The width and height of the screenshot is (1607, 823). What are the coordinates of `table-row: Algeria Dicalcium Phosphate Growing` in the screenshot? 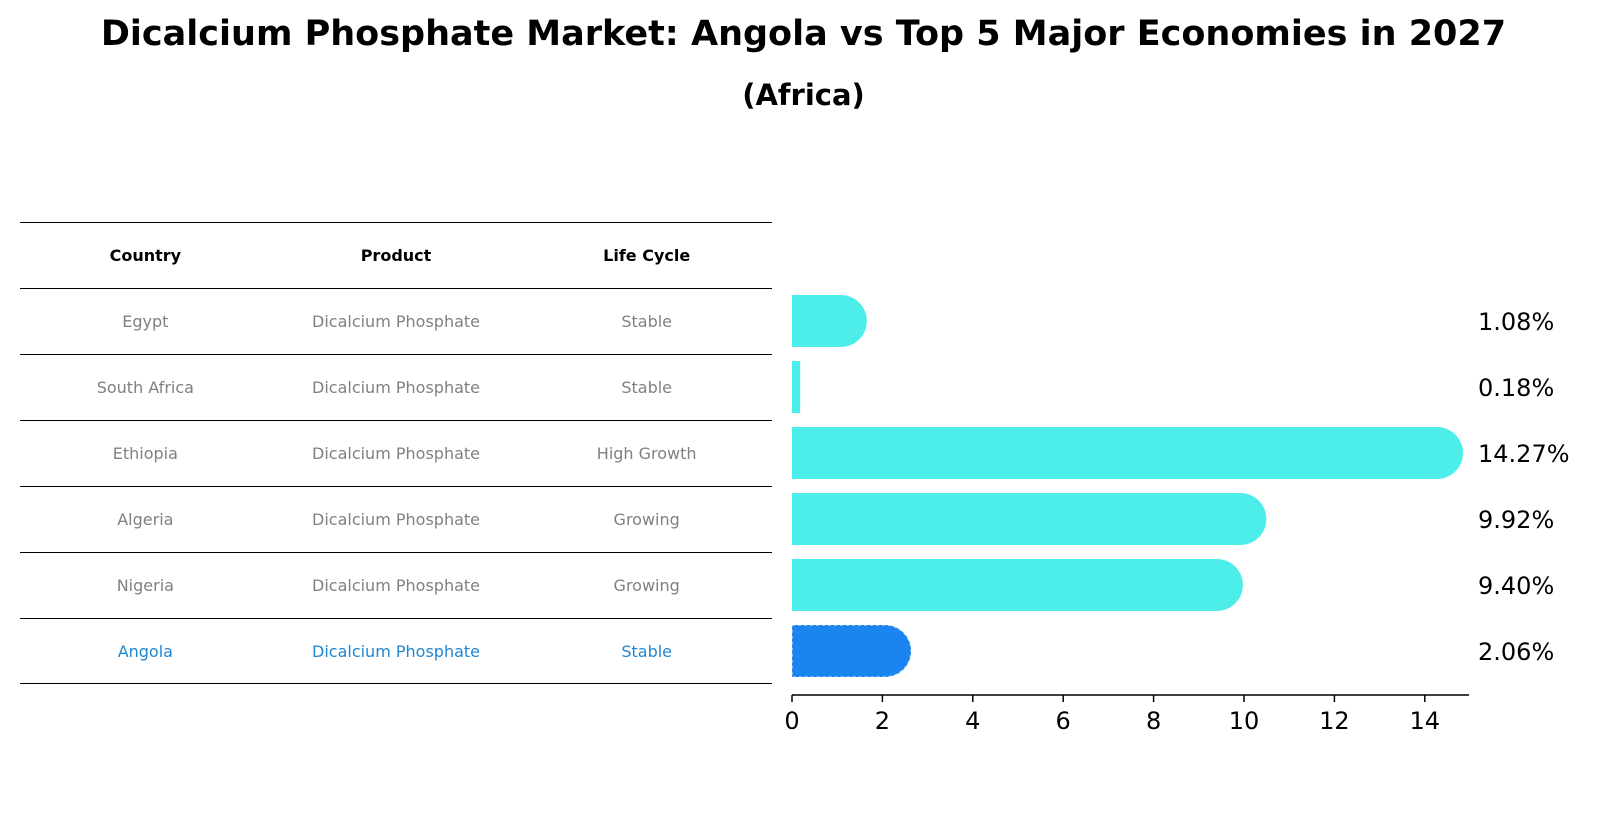 It's located at (396, 519).